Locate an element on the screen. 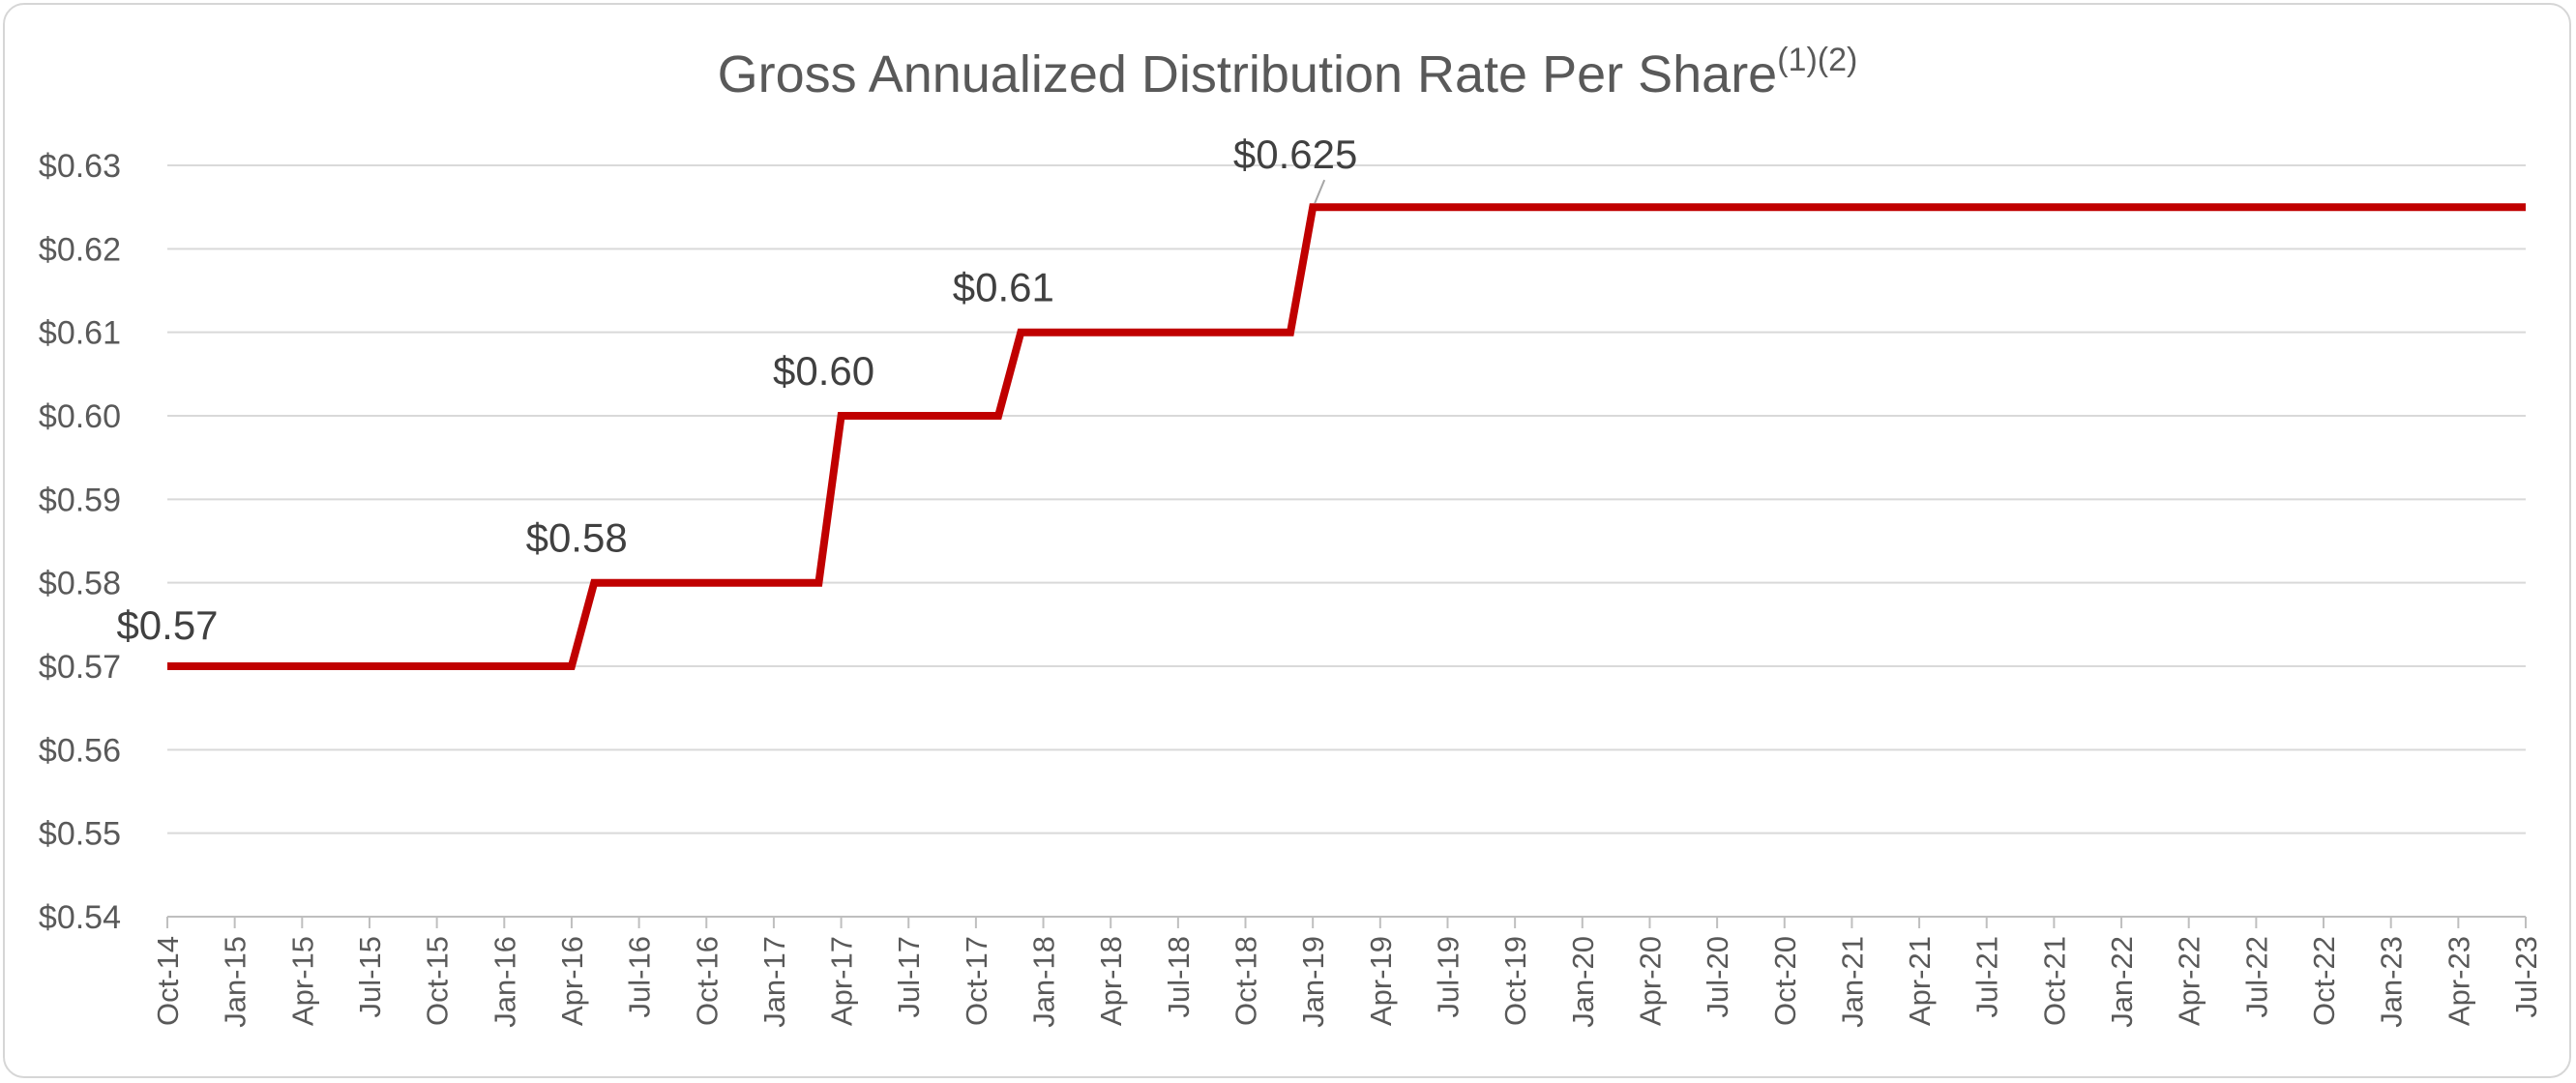  x-tick-label: Apr-21 is located at coordinates (1920, 981).